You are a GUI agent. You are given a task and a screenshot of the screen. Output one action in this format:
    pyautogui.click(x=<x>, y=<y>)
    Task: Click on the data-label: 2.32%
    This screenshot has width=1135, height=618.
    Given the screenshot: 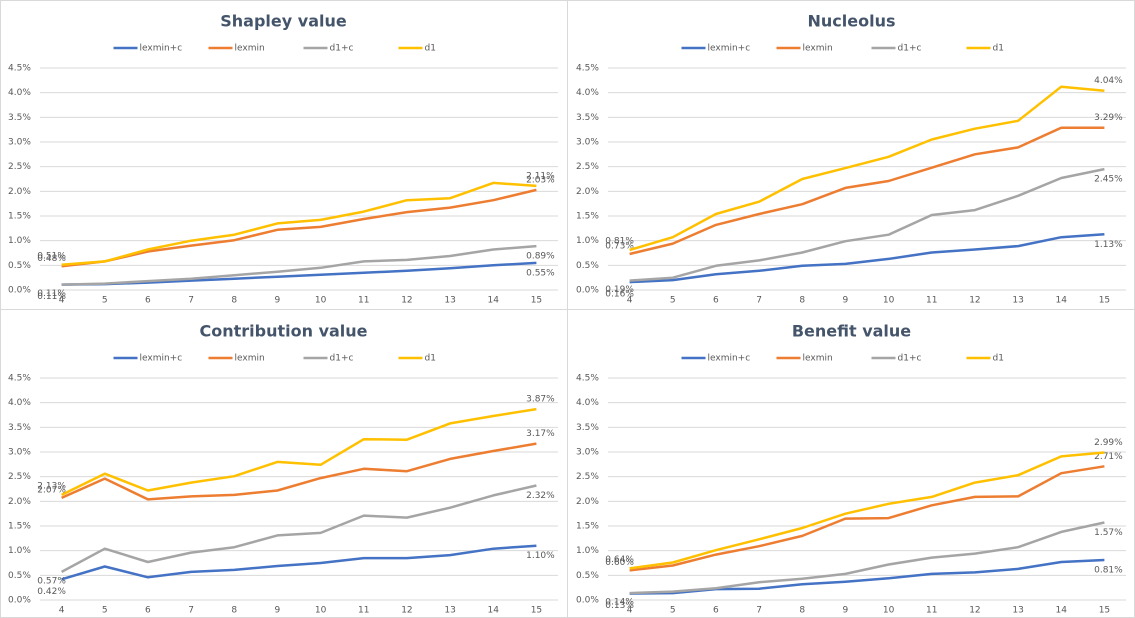 What is the action you would take?
    pyautogui.click(x=540, y=496)
    